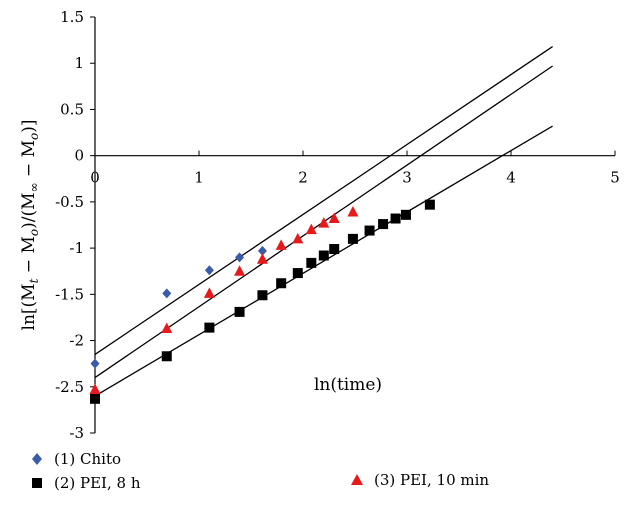 Image resolution: width=629 pixels, height=520 pixels. What do you see at coordinates (615, 178) in the screenshot?
I see `x-tick-label: 5` at bounding box center [615, 178].